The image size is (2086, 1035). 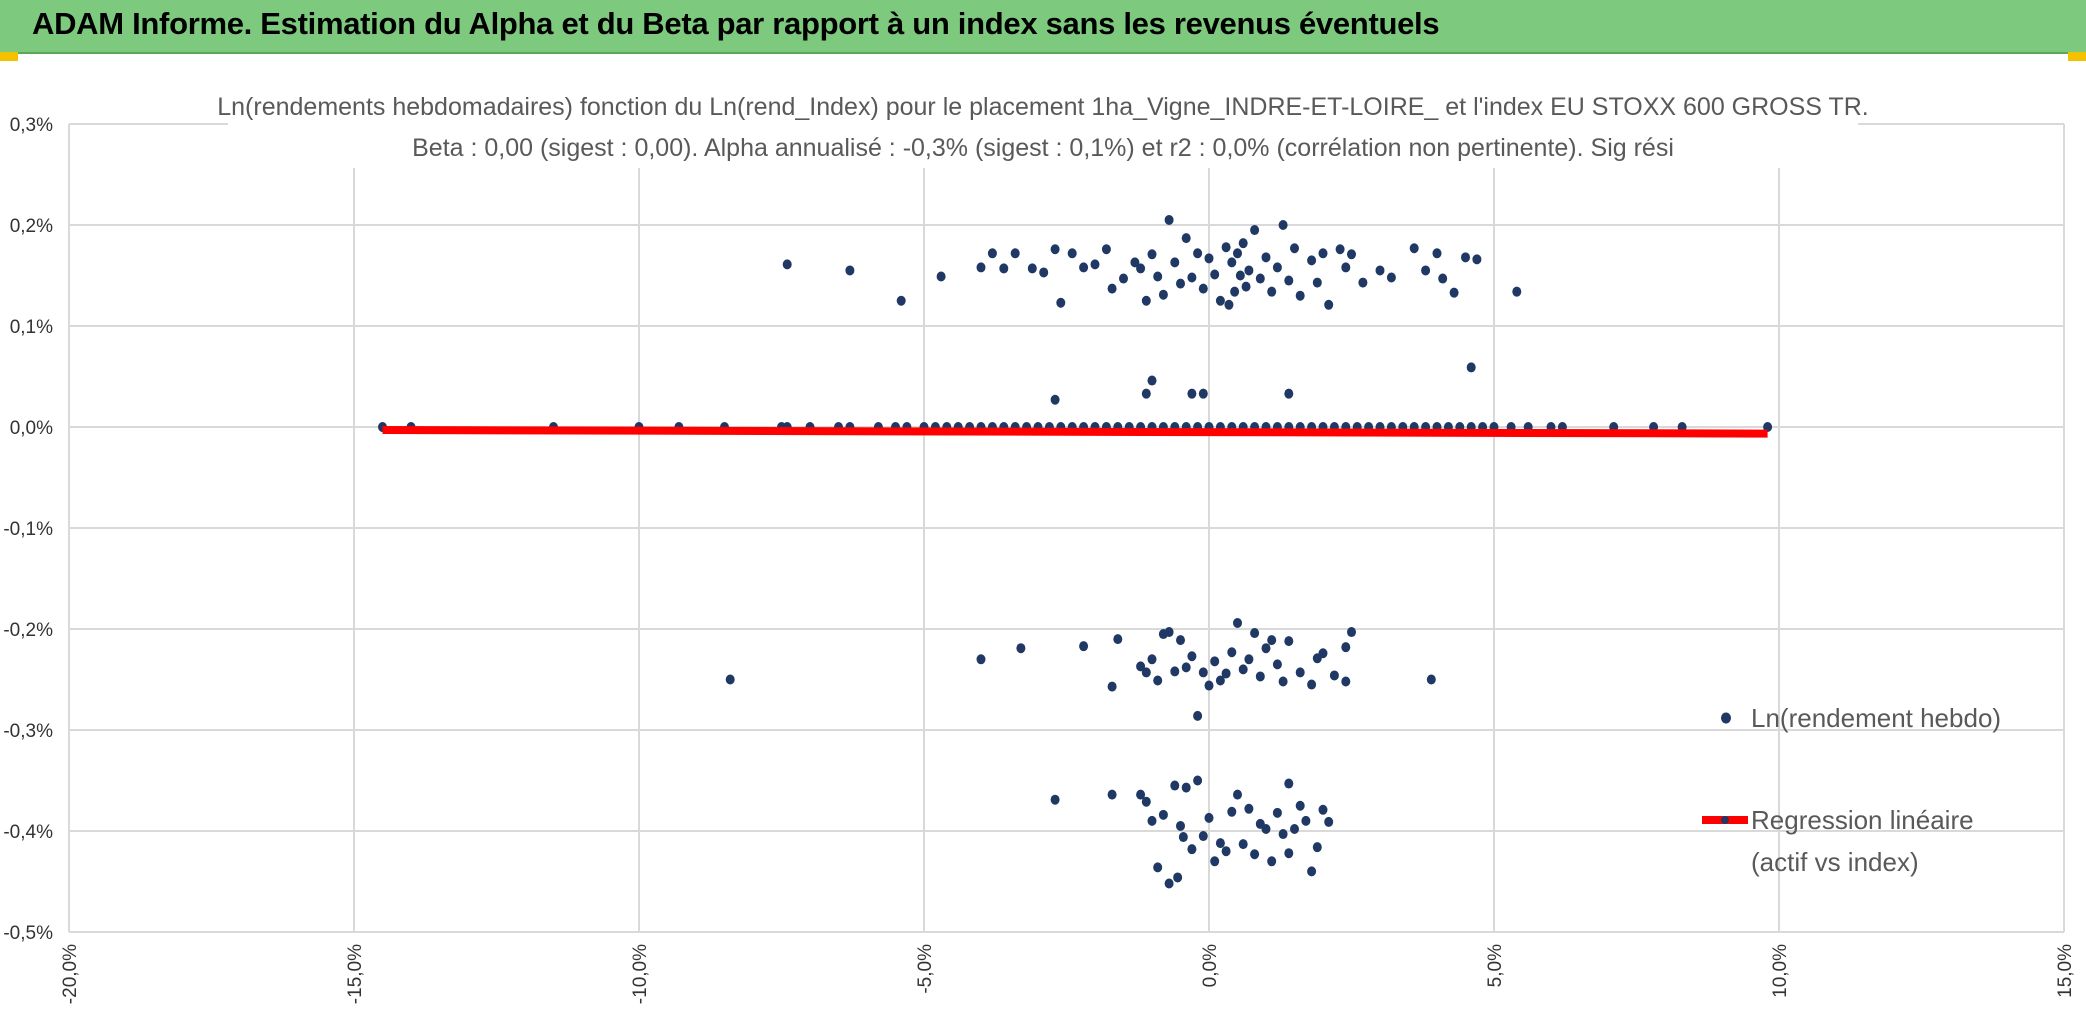 What do you see at coordinates (640, 974) in the screenshot?
I see `x-tick-label: -10,0%` at bounding box center [640, 974].